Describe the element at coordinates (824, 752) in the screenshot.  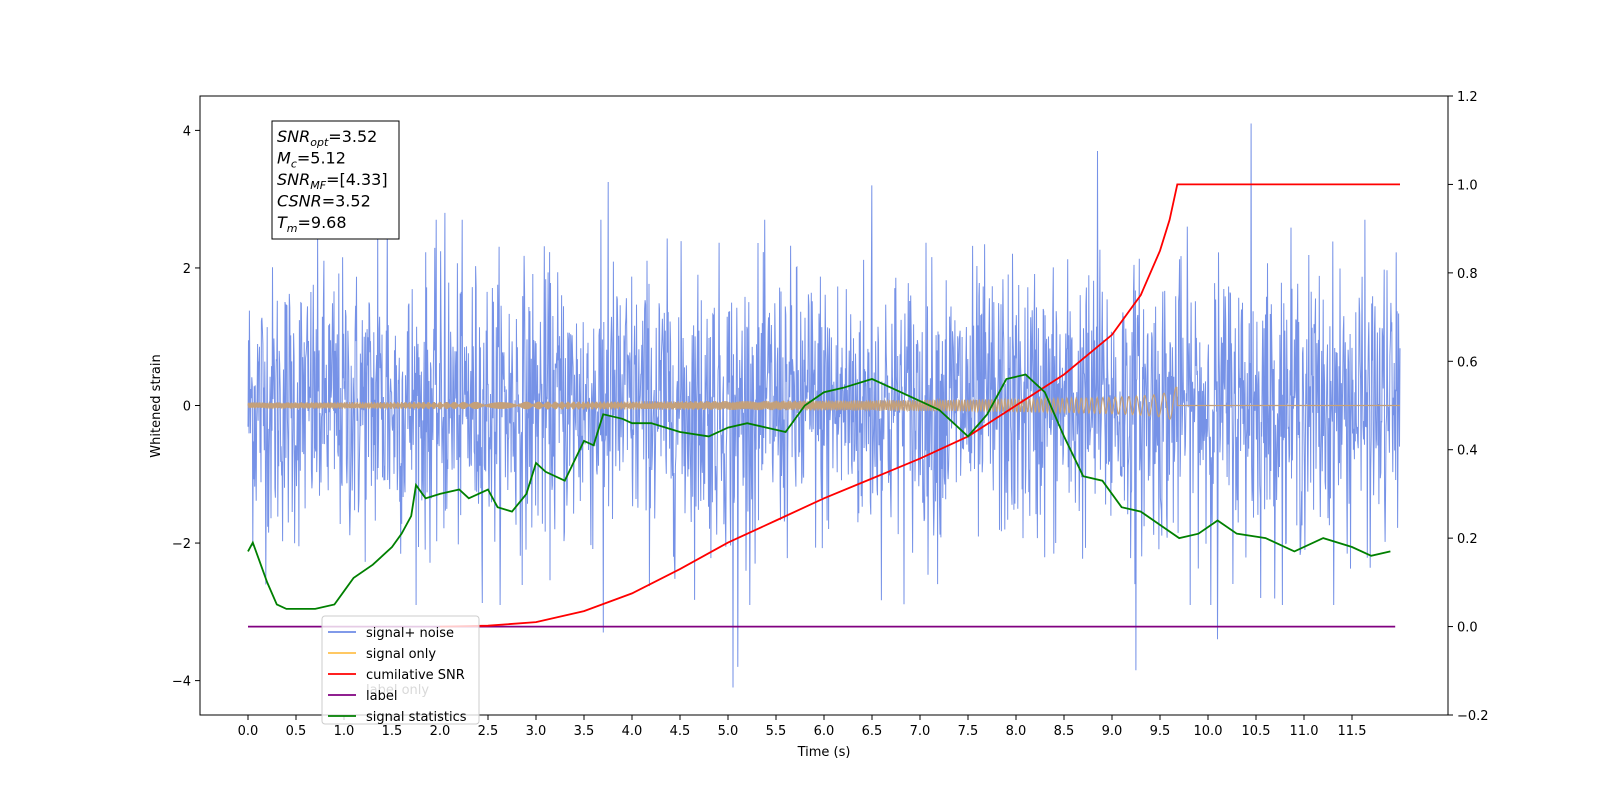
I see `x-axis-label: Time (s)` at that location.